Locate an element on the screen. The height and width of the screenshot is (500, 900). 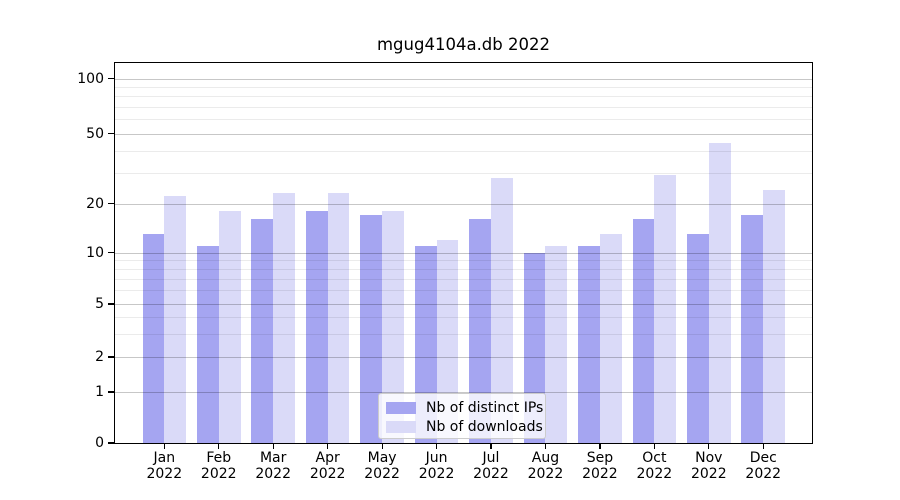
bar-downloads-jan is located at coordinates (175, 319).